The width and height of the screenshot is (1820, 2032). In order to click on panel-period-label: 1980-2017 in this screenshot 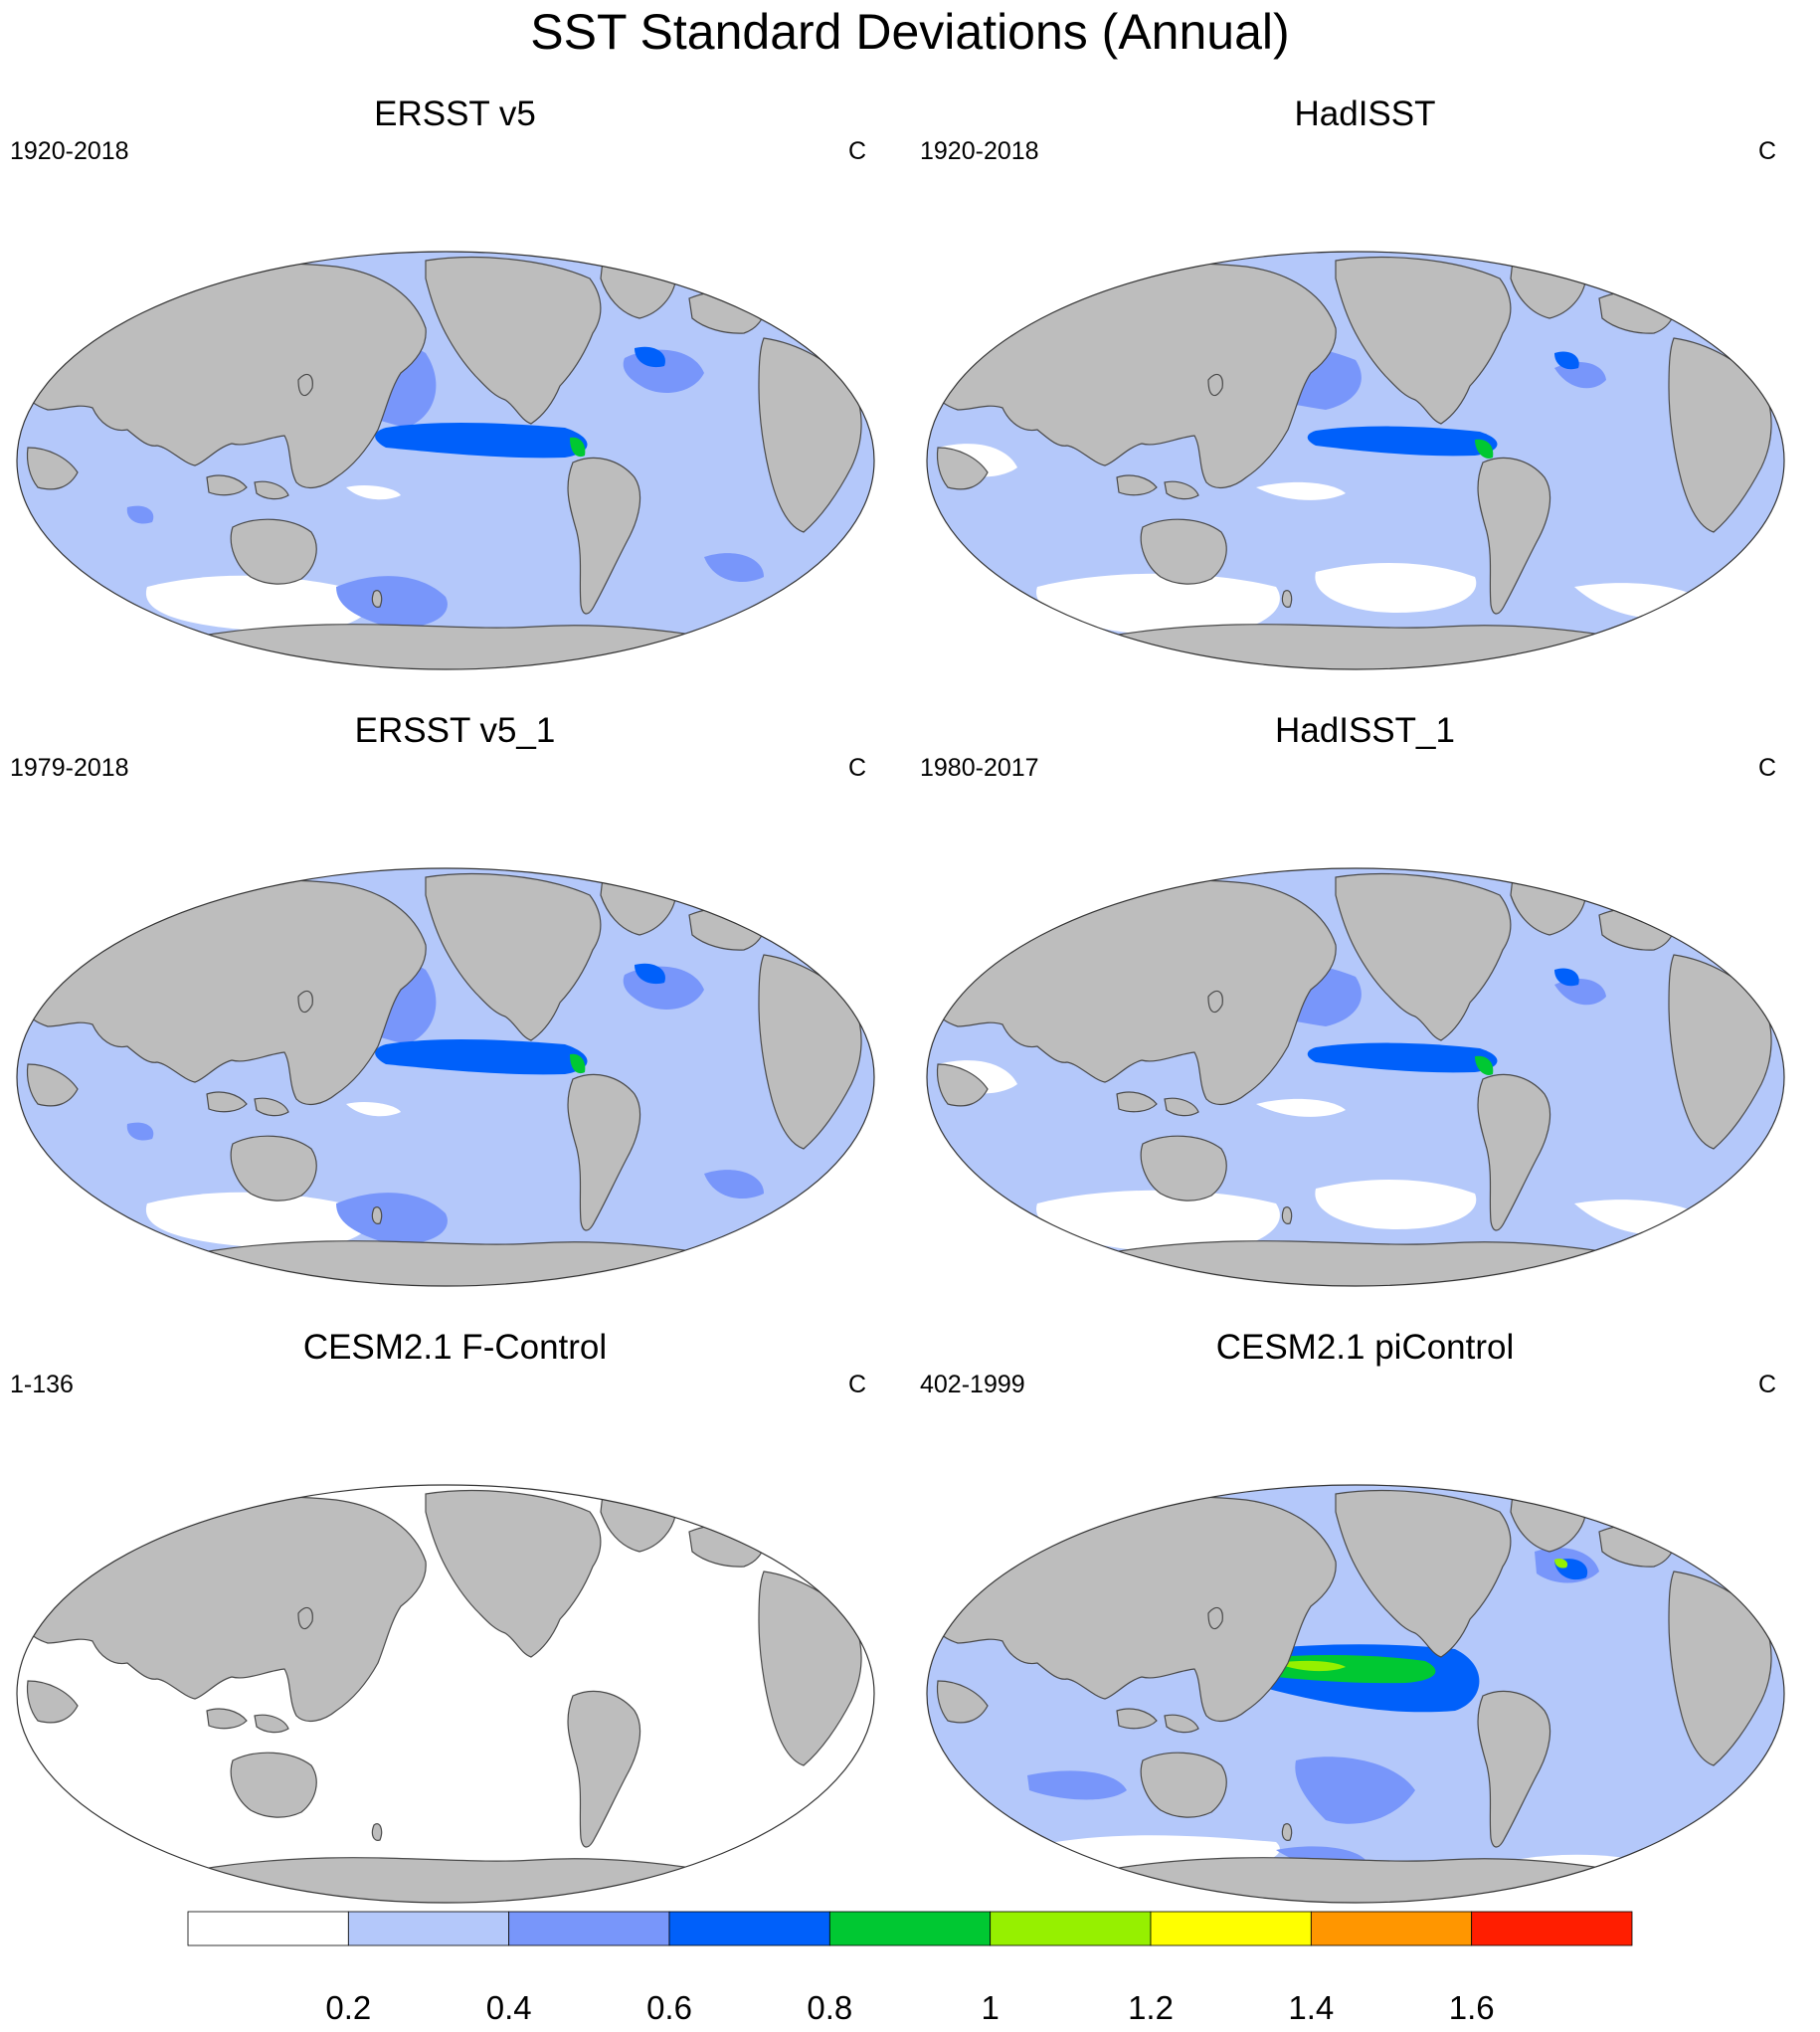, I will do `click(979, 768)`.